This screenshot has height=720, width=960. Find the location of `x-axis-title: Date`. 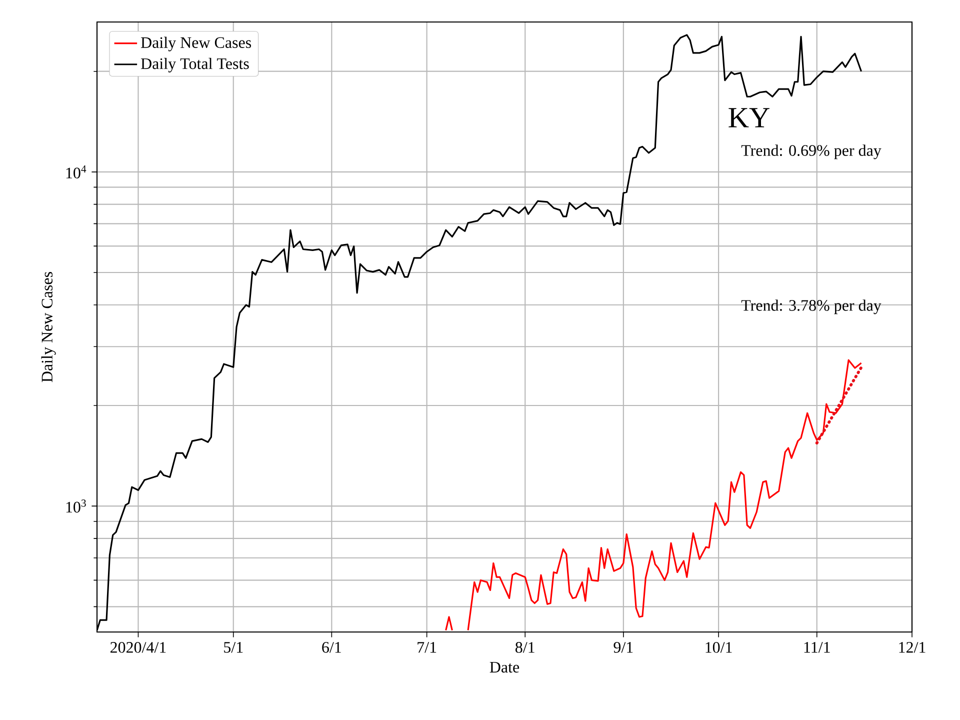

x-axis-title: Date is located at coordinates (505, 667).